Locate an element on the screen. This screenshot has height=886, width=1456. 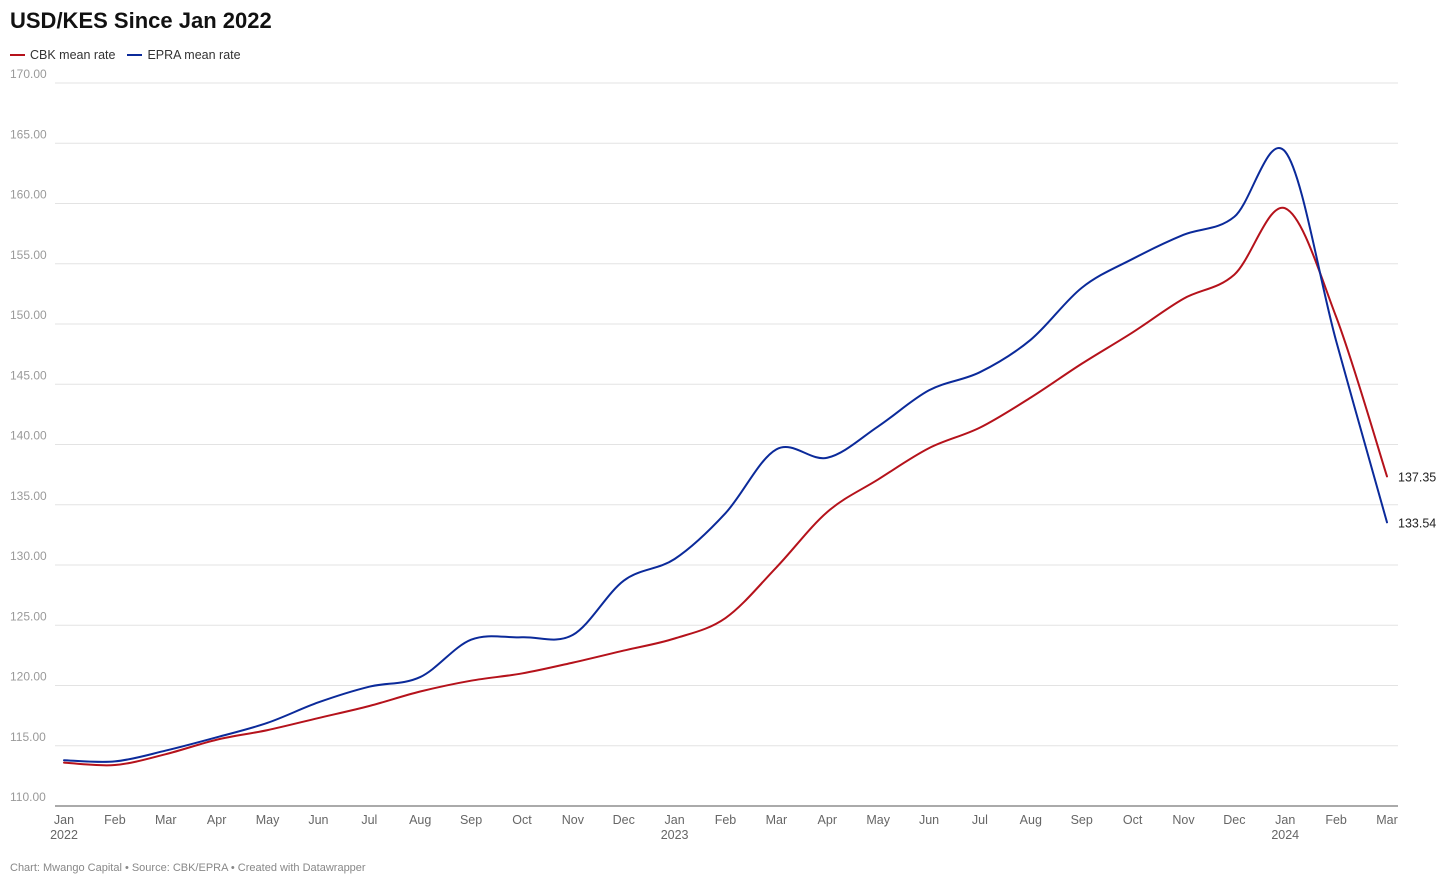
y-tick-label: 135.00 is located at coordinates (28, 496).